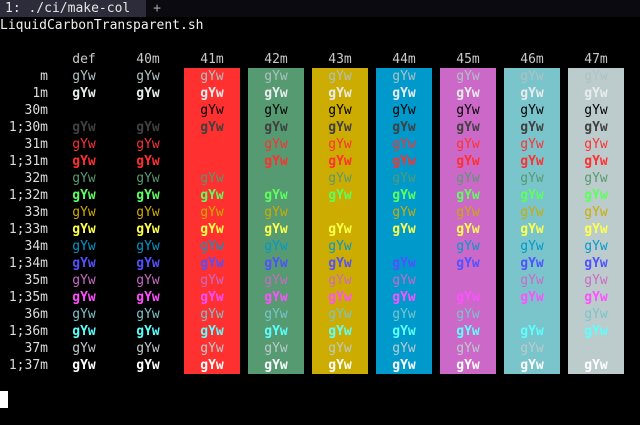 The height and width of the screenshot is (425, 640). Describe the element at coordinates (40, 93) in the screenshot. I see `row-label: 1m` at that location.